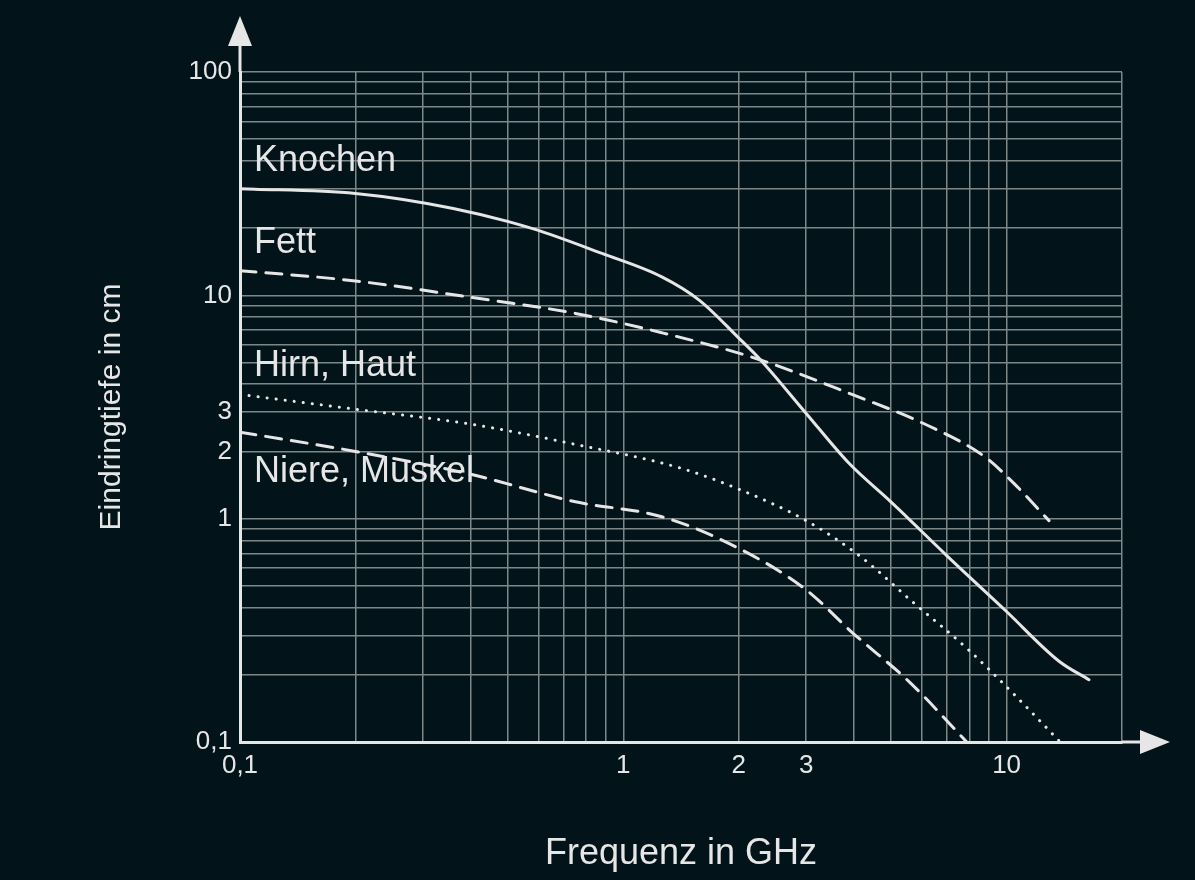  What do you see at coordinates (210, 70) in the screenshot?
I see `y-tick-label: 100` at bounding box center [210, 70].